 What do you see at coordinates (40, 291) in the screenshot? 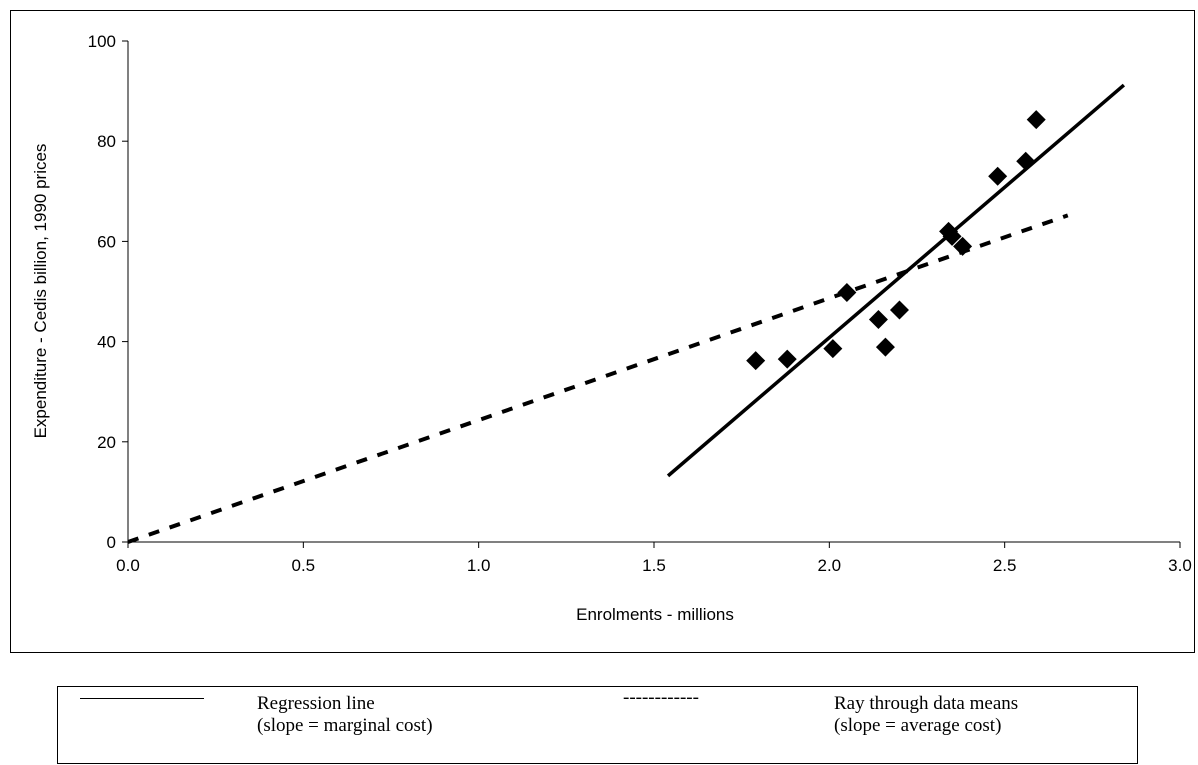
I see `y-axis-label: Expenditure - Cedis billion, 1990 prices` at bounding box center [40, 291].